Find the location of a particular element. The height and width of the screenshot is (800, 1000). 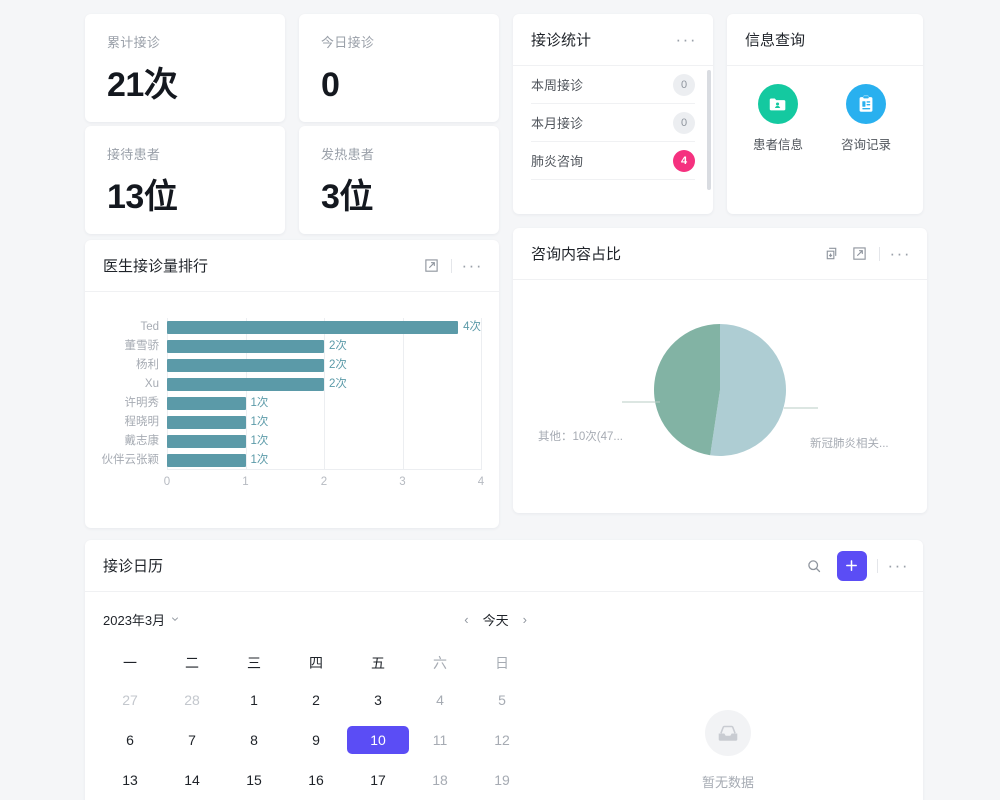

calendar-day: 7 is located at coordinates (192, 740).